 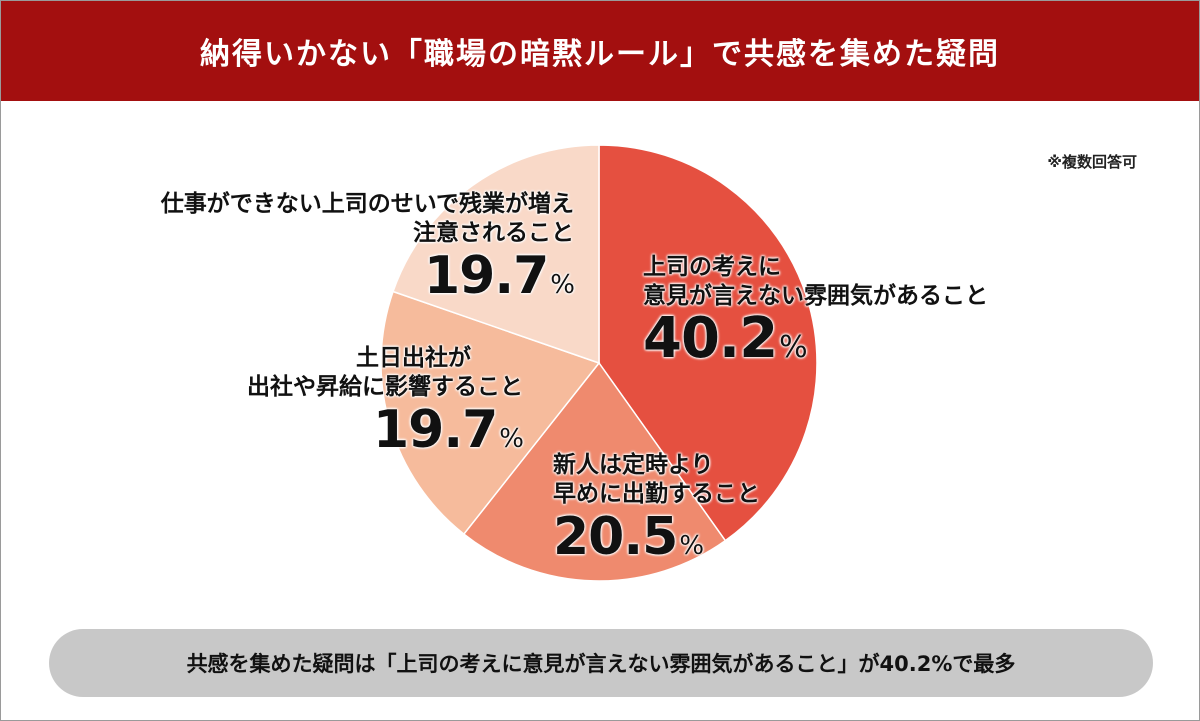 What do you see at coordinates (413, 358) in the screenshot?
I see `slice-label-3-line-1: 土日出社が` at bounding box center [413, 358].